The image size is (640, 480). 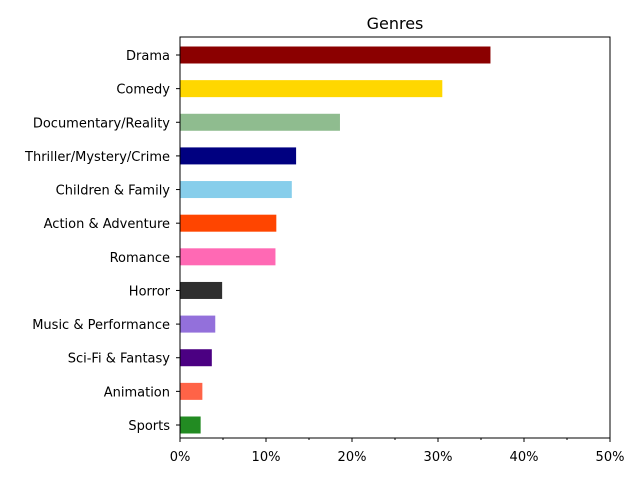 What do you see at coordinates (191, 391) in the screenshot?
I see `bar-animation` at bounding box center [191, 391].